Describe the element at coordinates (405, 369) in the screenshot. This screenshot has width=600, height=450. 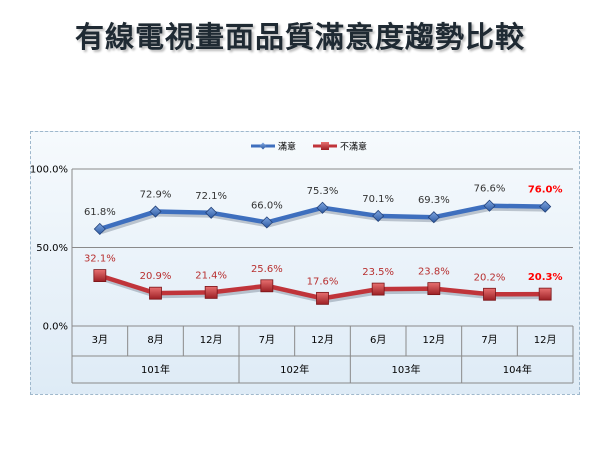
I see `x-group-label: 103年` at that location.